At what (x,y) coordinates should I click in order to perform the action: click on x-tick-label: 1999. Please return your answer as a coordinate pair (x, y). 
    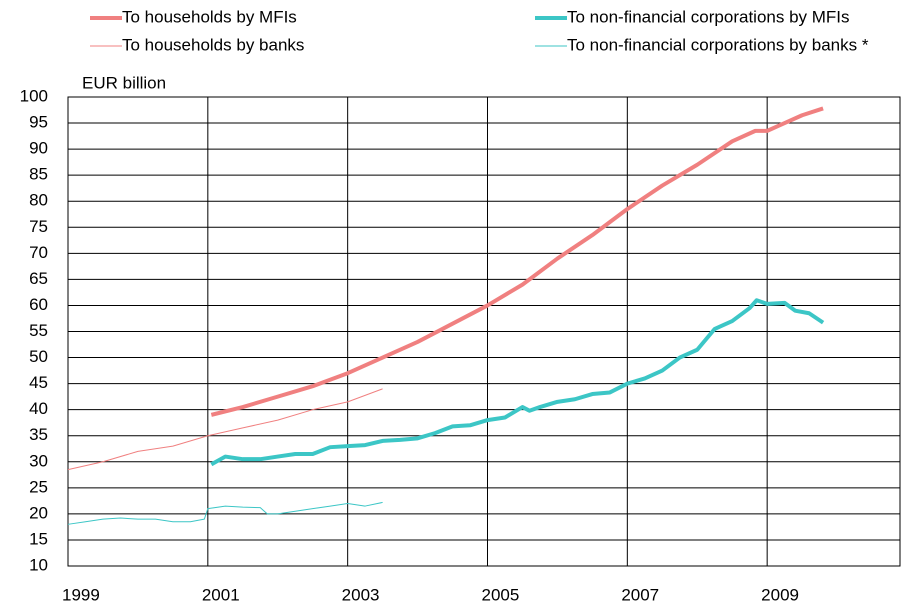
    Looking at the image, I should click on (81, 594).